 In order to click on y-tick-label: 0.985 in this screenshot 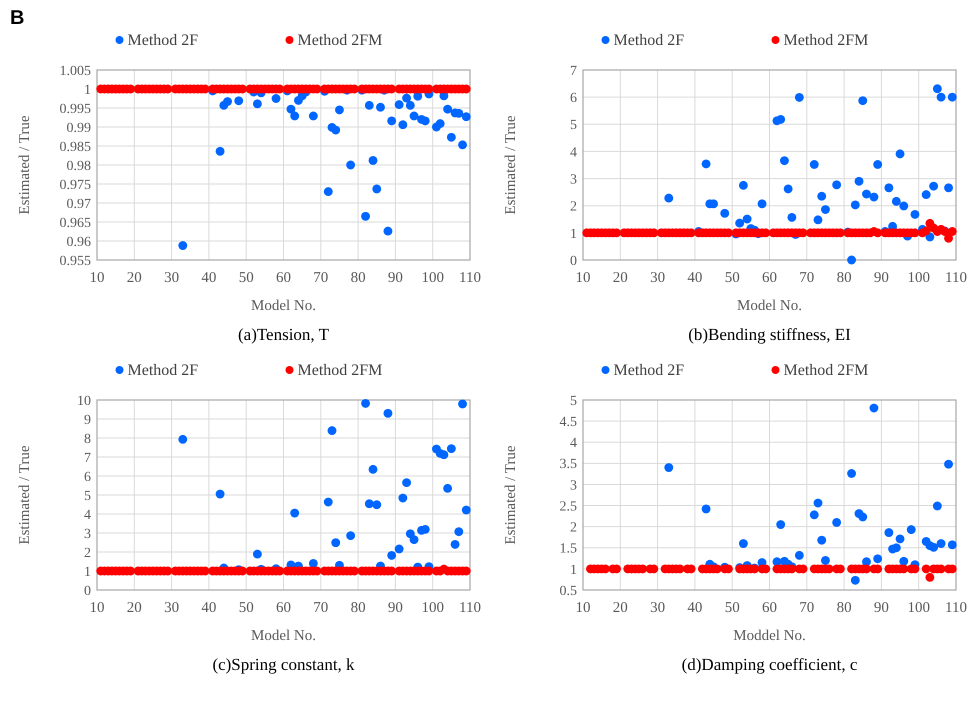, I will do `click(75, 147)`.